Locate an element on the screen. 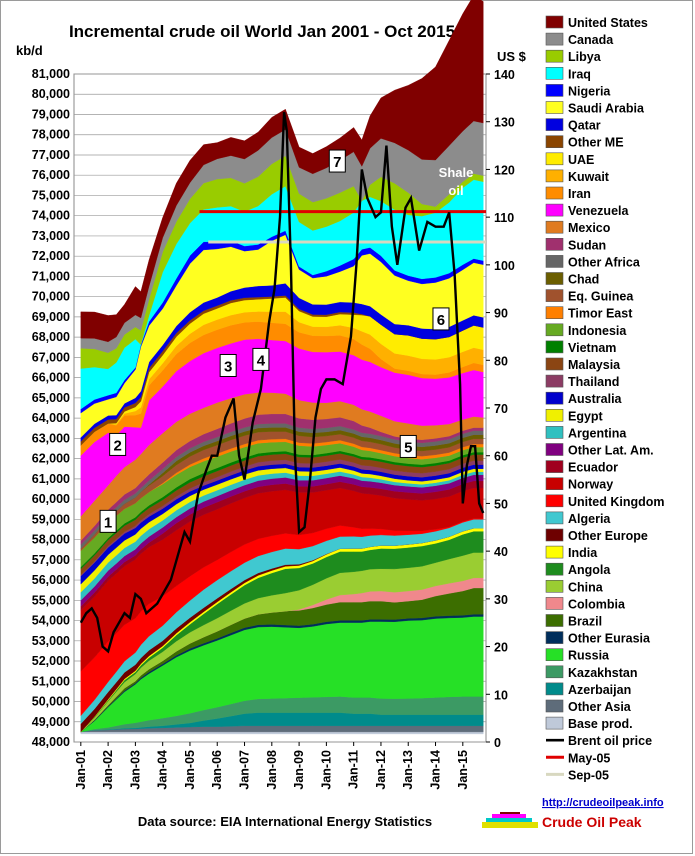 This screenshot has width=695, height=856. y-axis-label: kb/d is located at coordinates (29, 50).